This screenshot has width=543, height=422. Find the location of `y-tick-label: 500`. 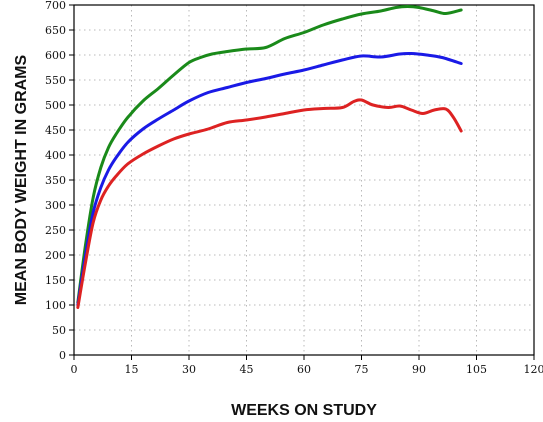

y-tick-label: 500 is located at coordinates (55, 105).